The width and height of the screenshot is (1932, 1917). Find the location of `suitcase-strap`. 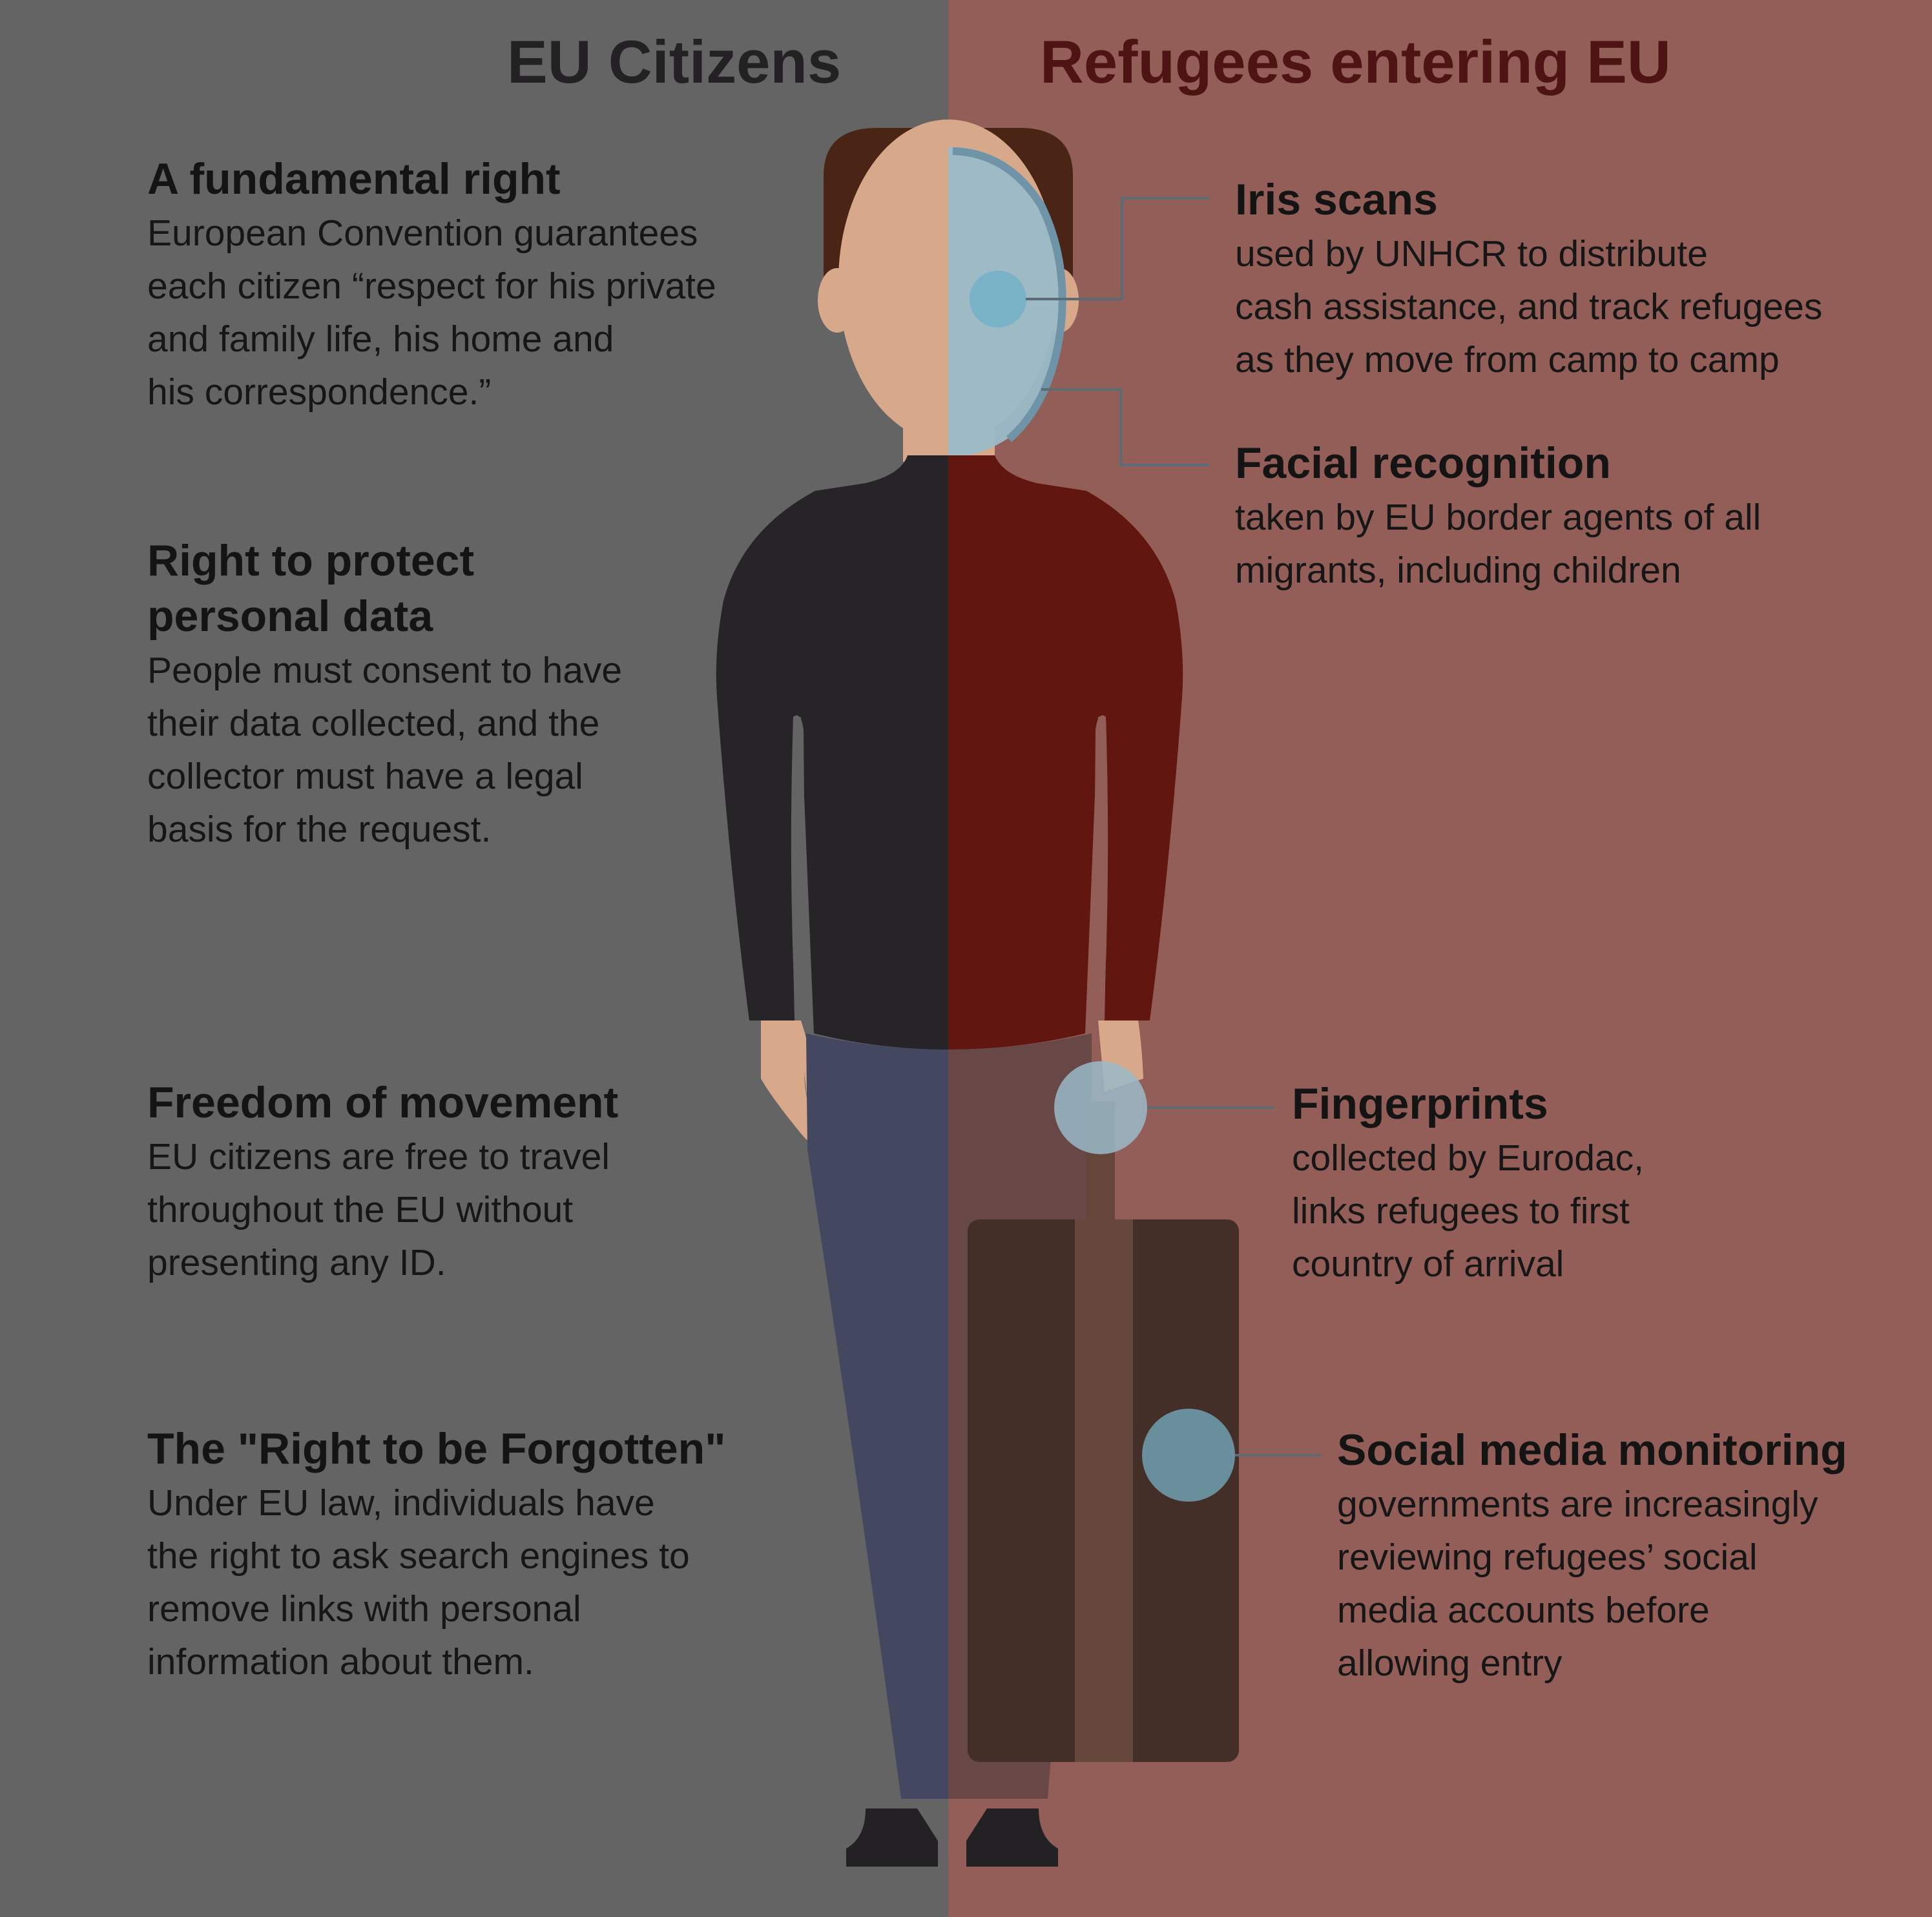

suitcase-strap is located at coordinates (1104, 1490).